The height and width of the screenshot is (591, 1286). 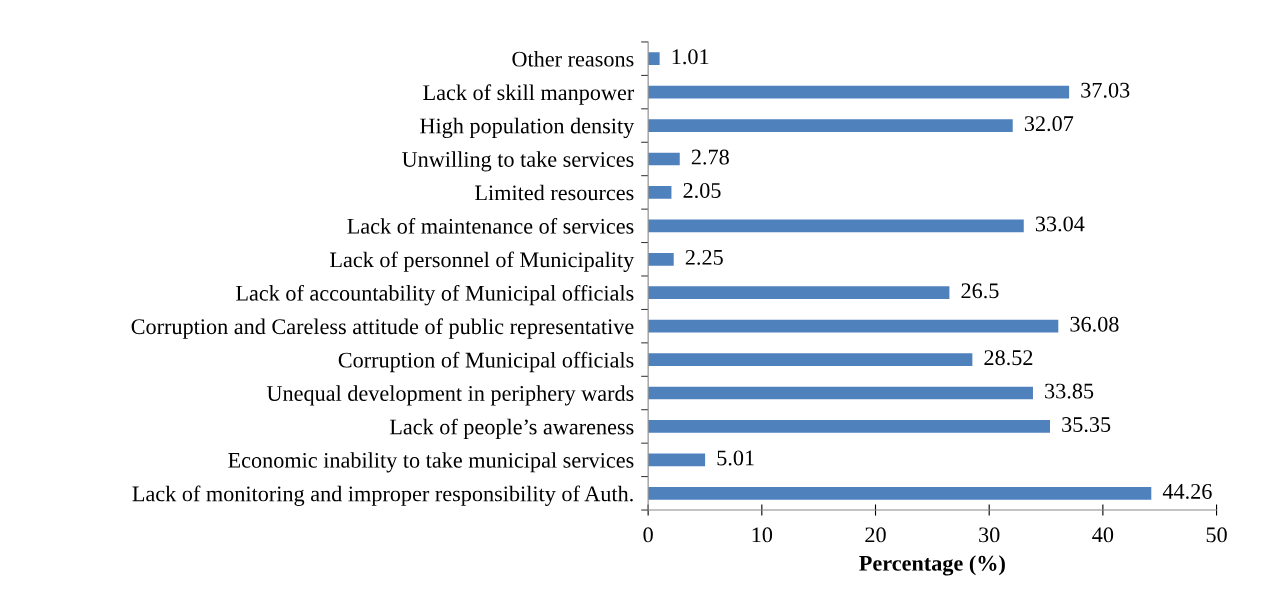 I want to click on y-tick-label: High population density, so click(x=527, y=128).